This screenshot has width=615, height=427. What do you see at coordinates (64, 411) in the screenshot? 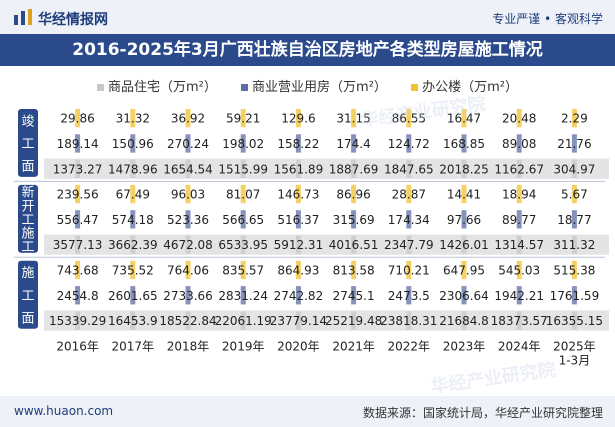
I see `website-link: www.huaon.com` at bounding box center [64, 411].